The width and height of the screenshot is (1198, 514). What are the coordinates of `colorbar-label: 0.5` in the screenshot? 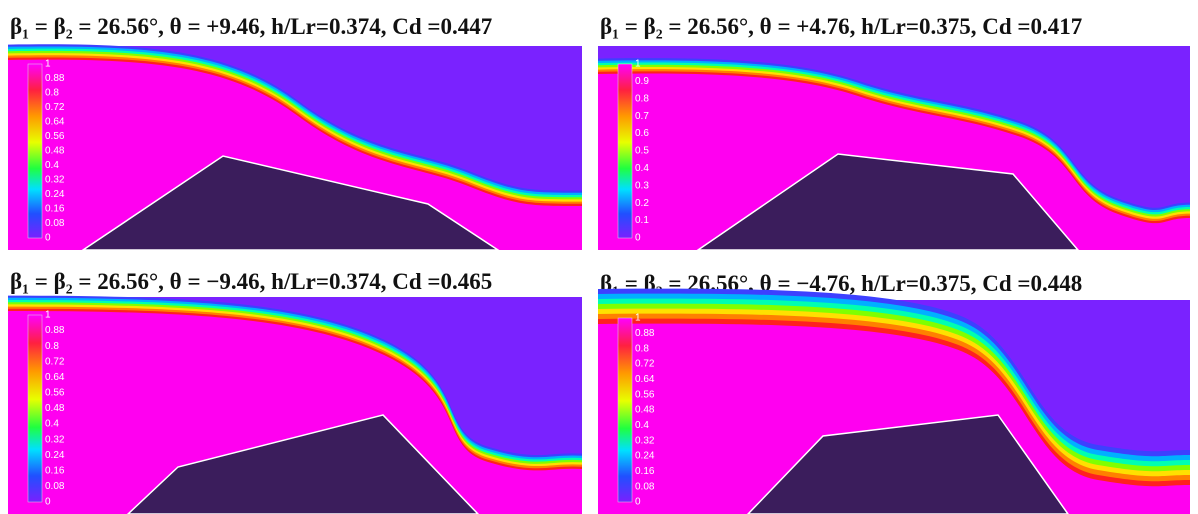 It's located at (642, 151).